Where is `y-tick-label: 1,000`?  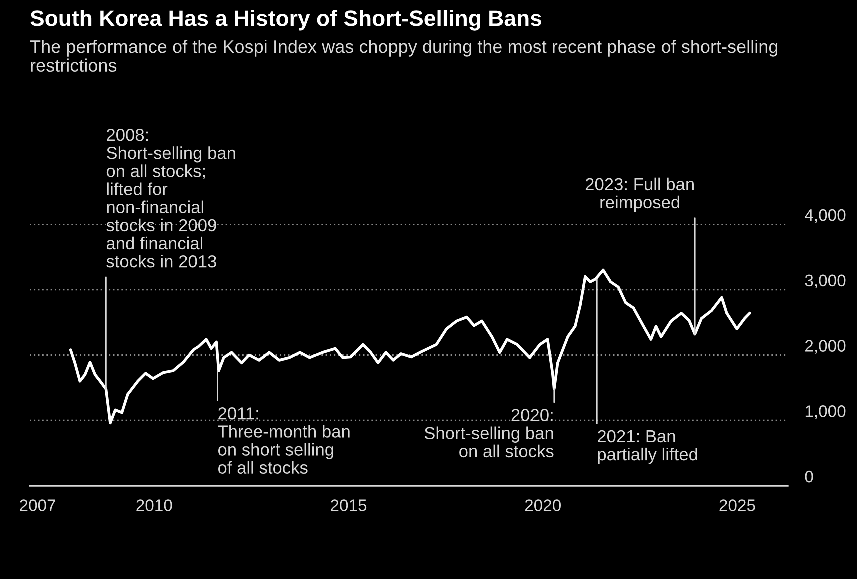
y-tick-label: 1,000 is located at coordinates (826, 413).